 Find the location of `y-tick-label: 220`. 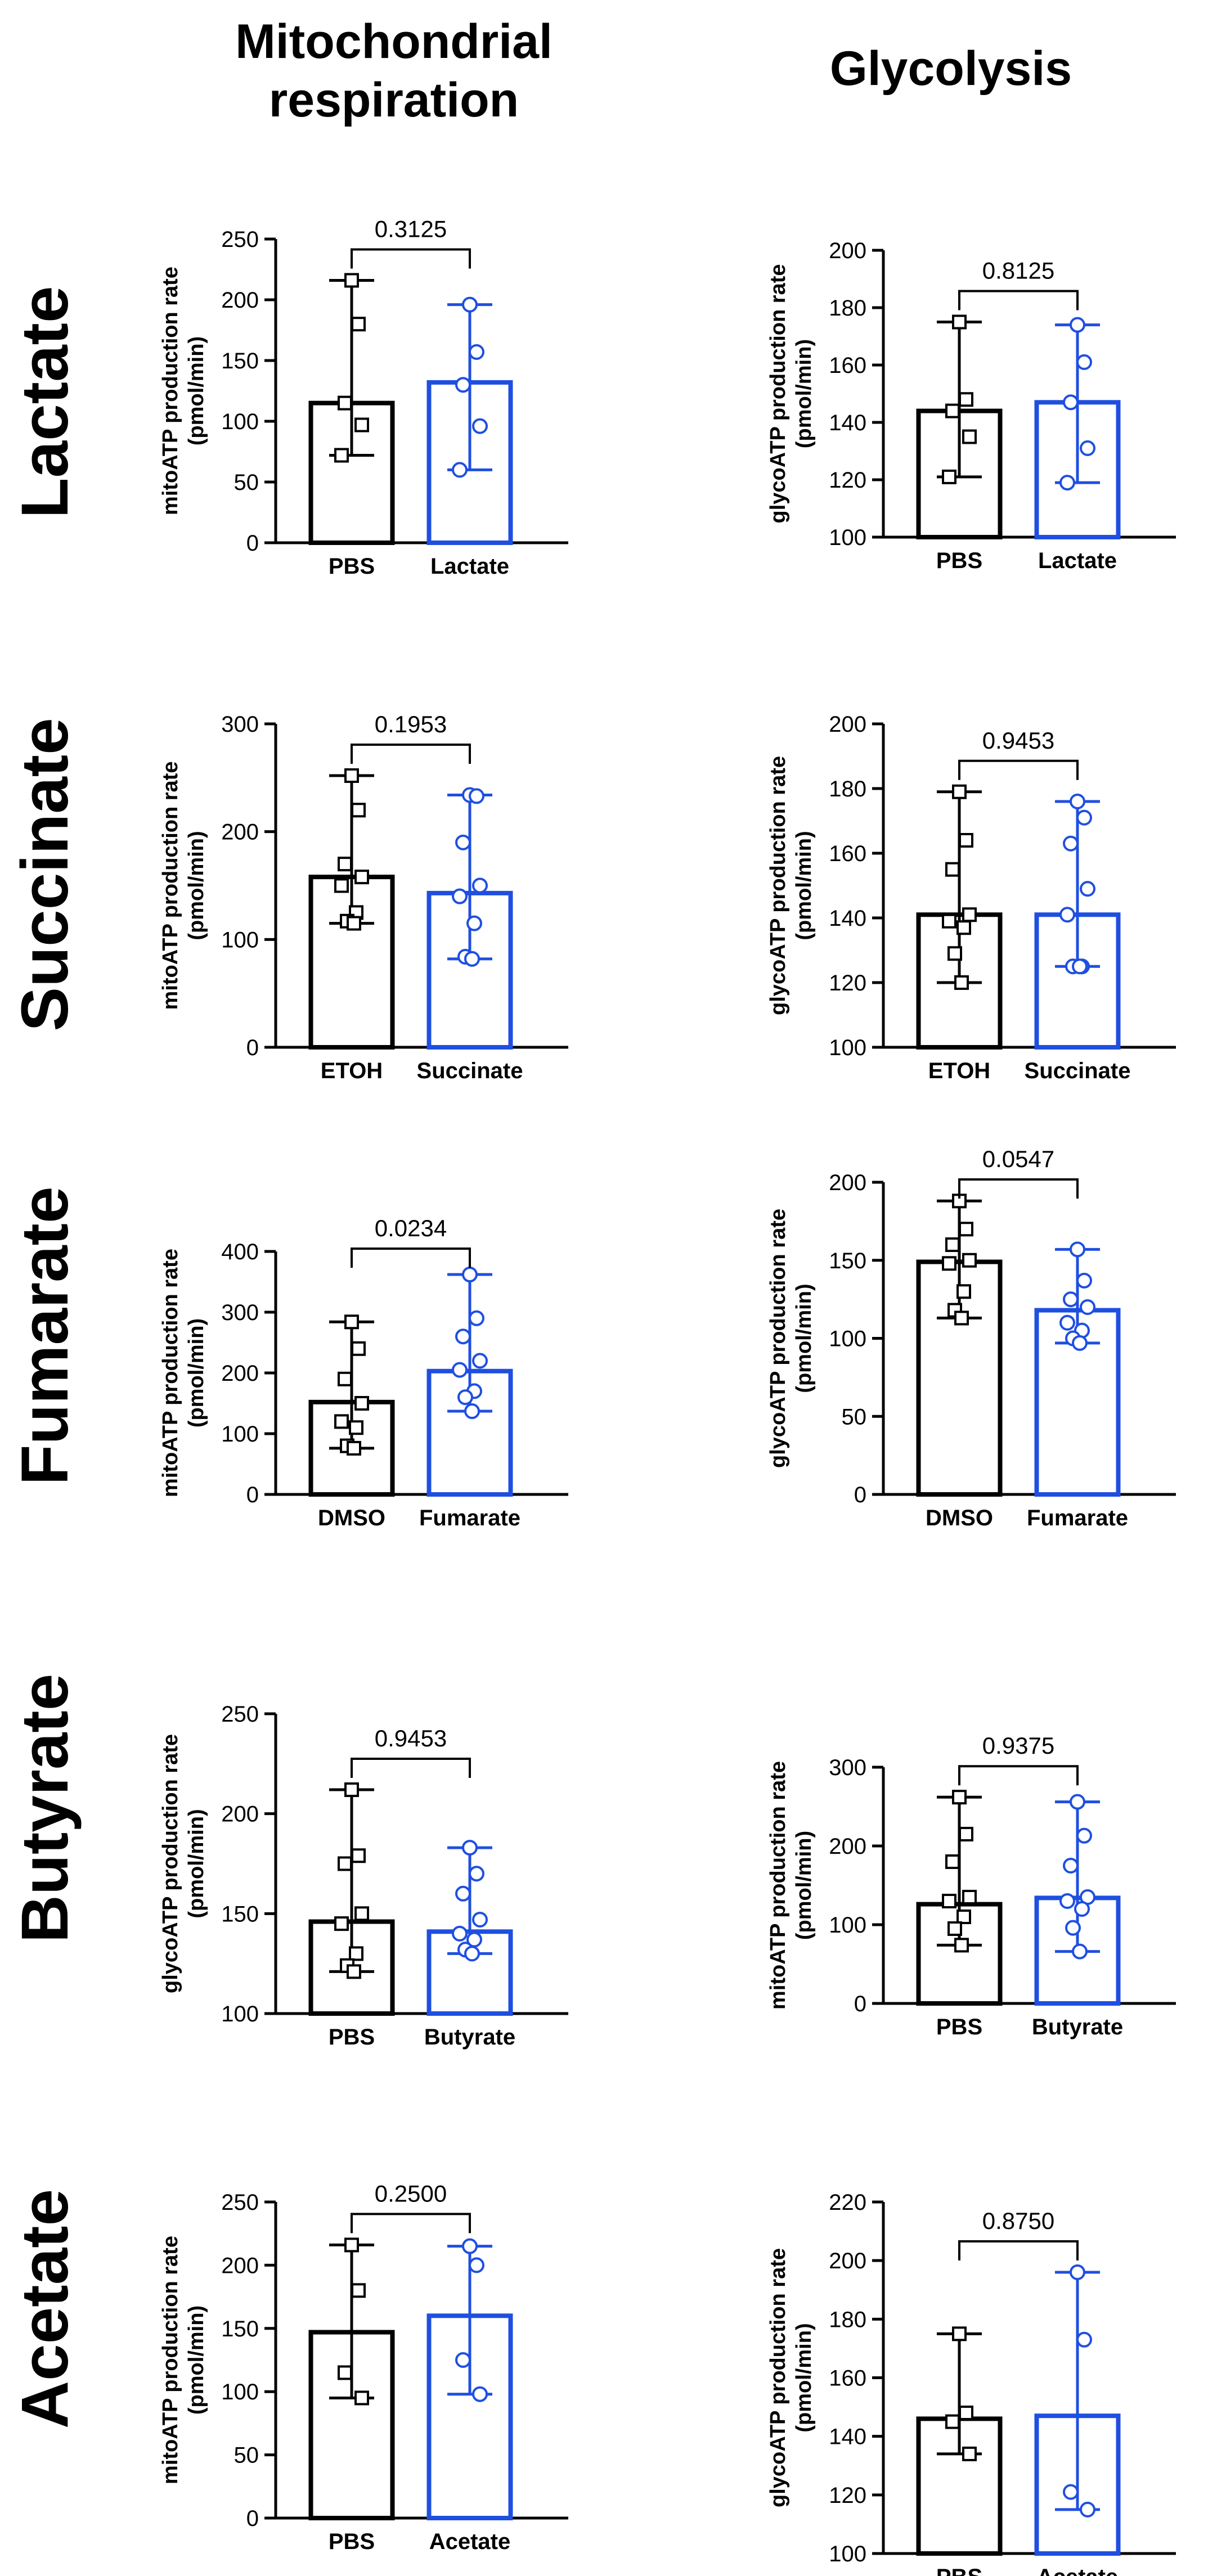

y-tick-label: 220 is located at coordinates (847, 2202).